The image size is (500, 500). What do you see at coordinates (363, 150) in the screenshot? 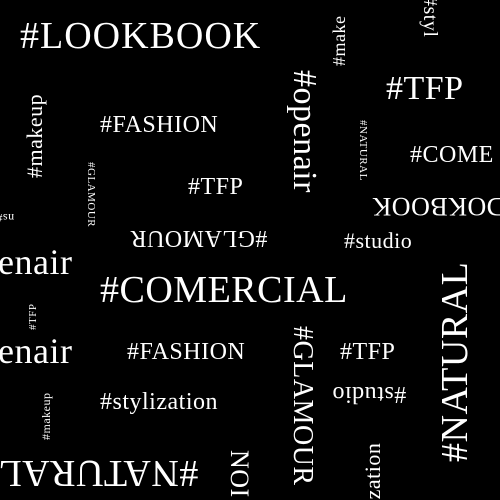
I see `hashtag-natural-small: #NATURAL` at bounding box center [363, 150].